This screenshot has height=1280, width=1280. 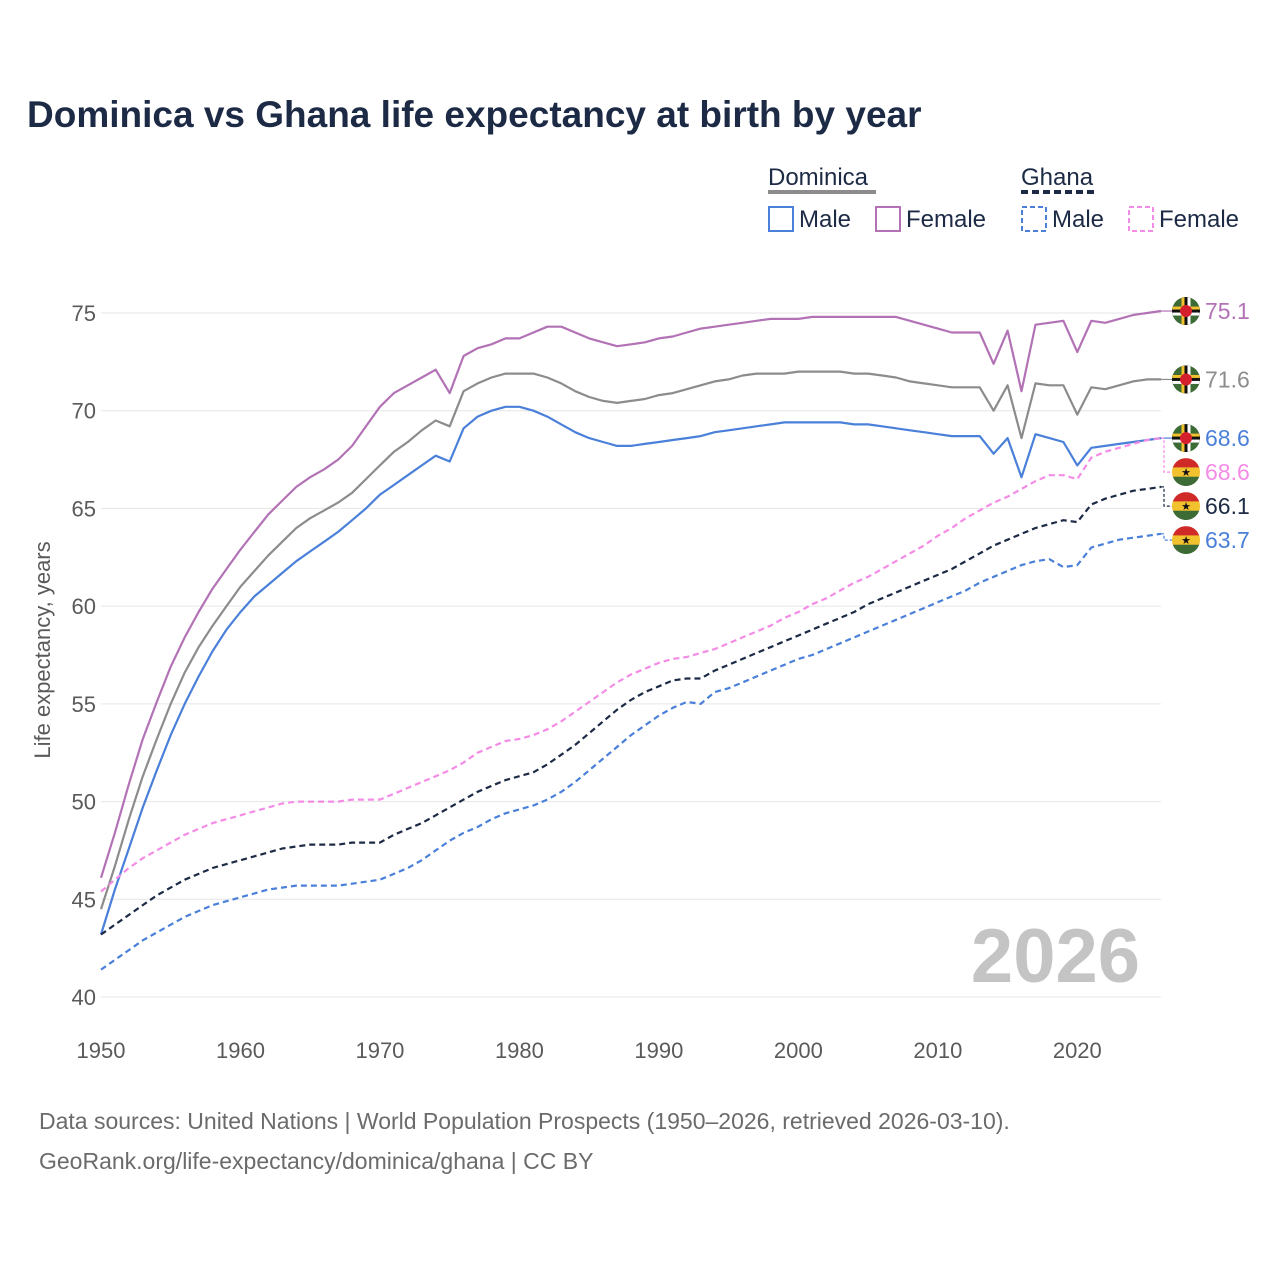 What do you see at coordinates (84, 997) in the screenshot?
I see `y-tick-label-40: 40` at bounding box center [84, 997].